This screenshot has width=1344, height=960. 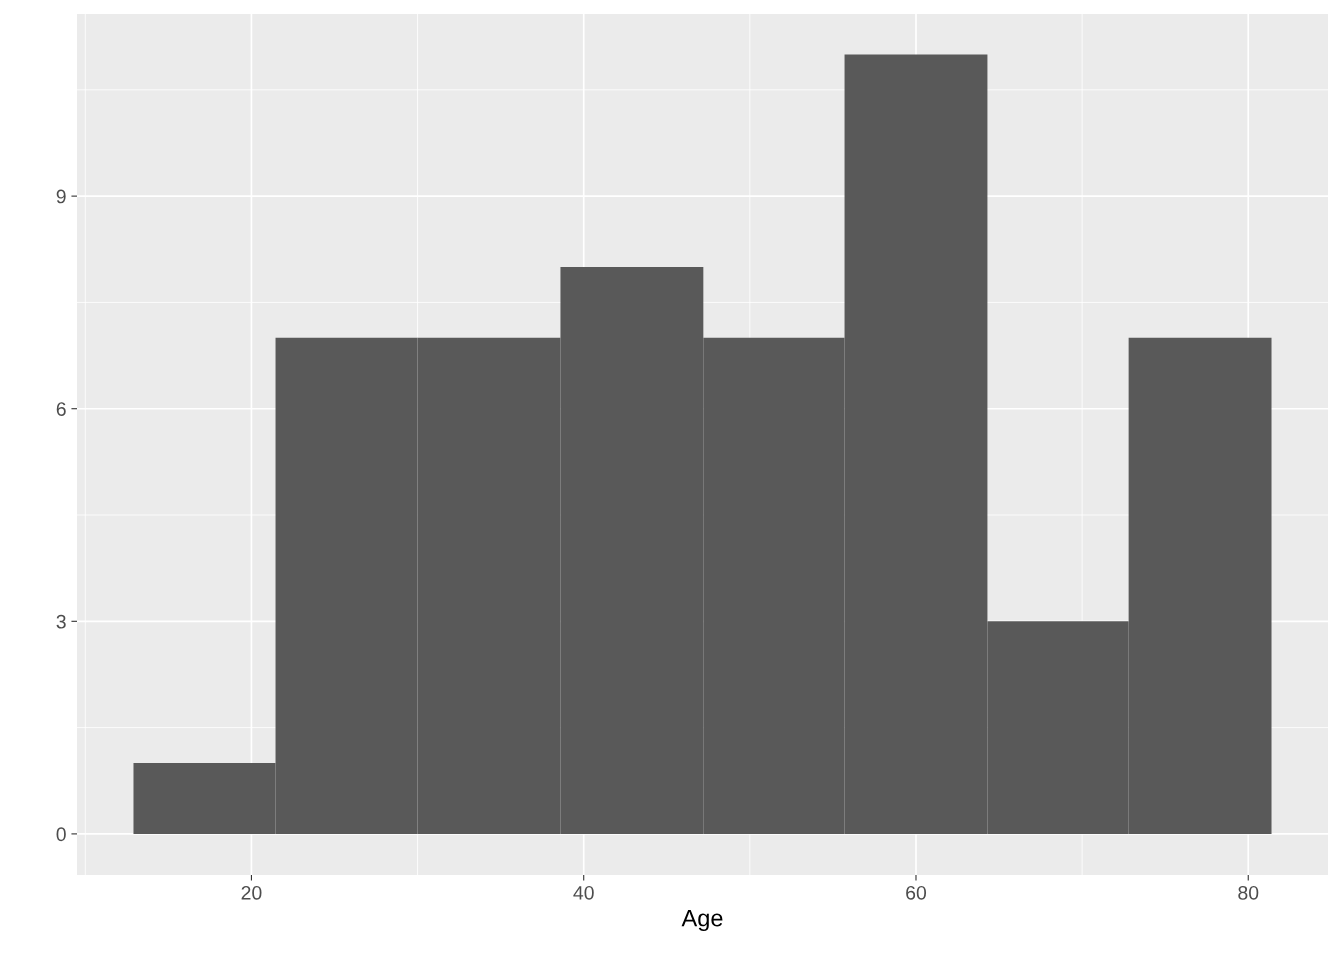 What do you see at coordinates (702, 920) in the screenshot?
I see `x-axis-title: Age` at bounding box center [702, 920].